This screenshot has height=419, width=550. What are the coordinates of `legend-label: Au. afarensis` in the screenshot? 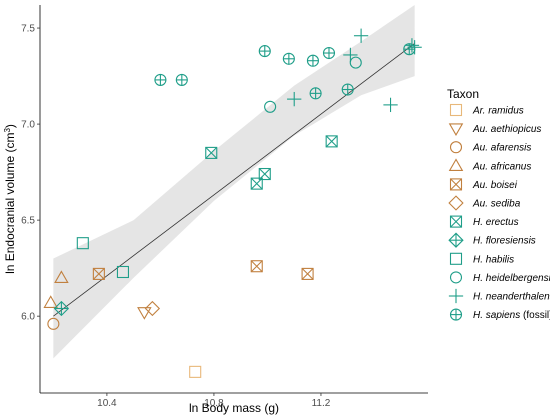 It's located at (501, 148).